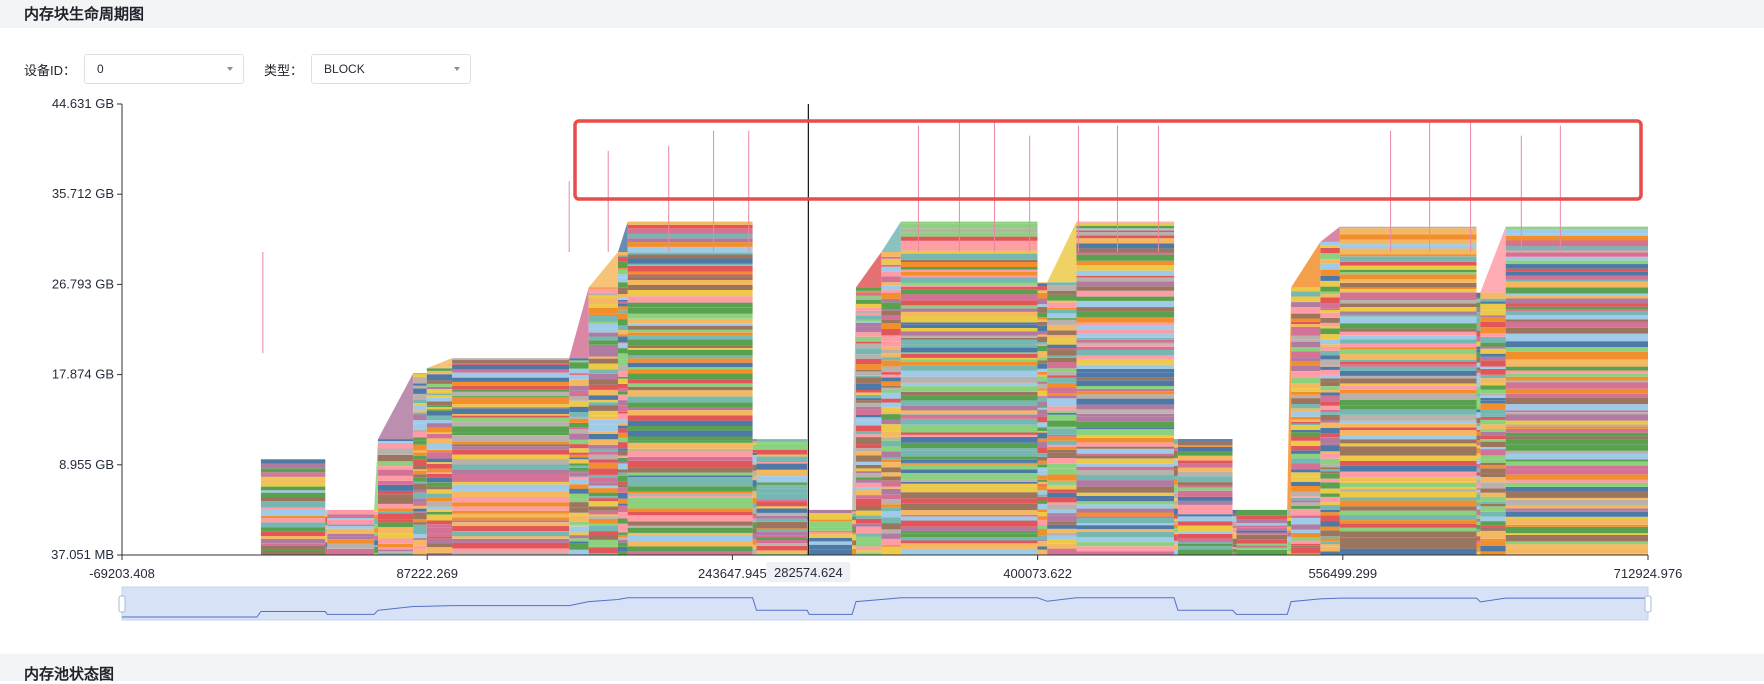 The image size is (1764, 684). I want to click on memory-block-ramp, so click(603, 269).